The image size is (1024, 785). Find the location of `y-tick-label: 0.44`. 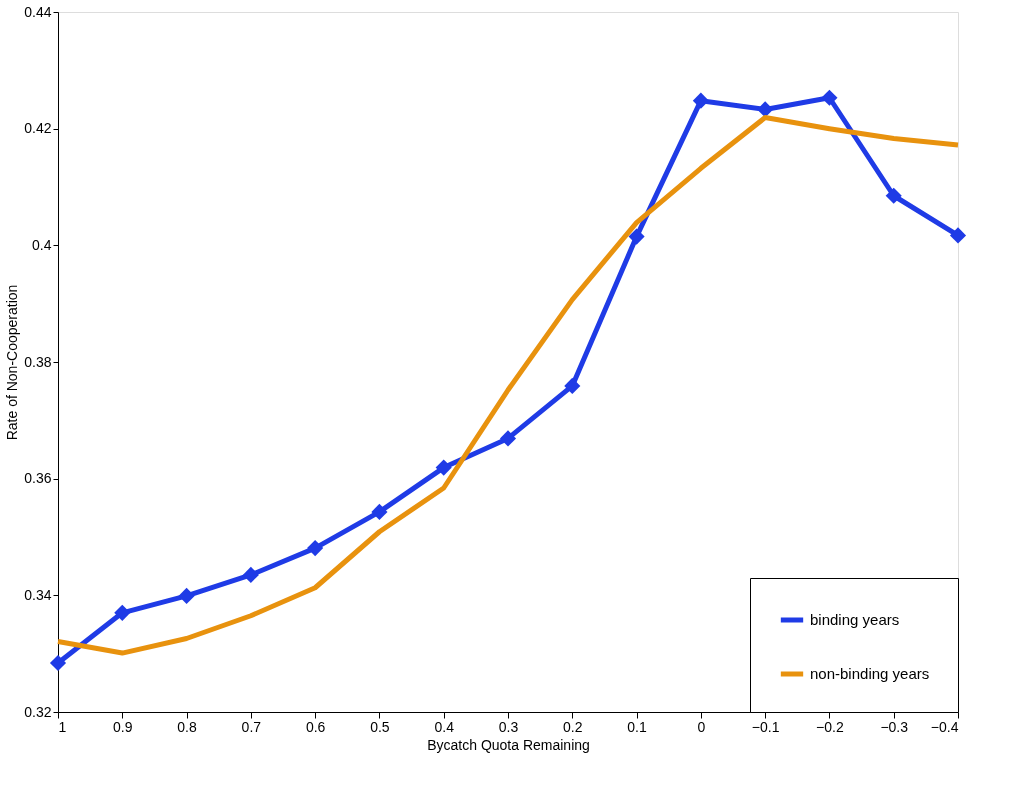

y-tick-label: 0.44 is located at coordinates (38, 11).